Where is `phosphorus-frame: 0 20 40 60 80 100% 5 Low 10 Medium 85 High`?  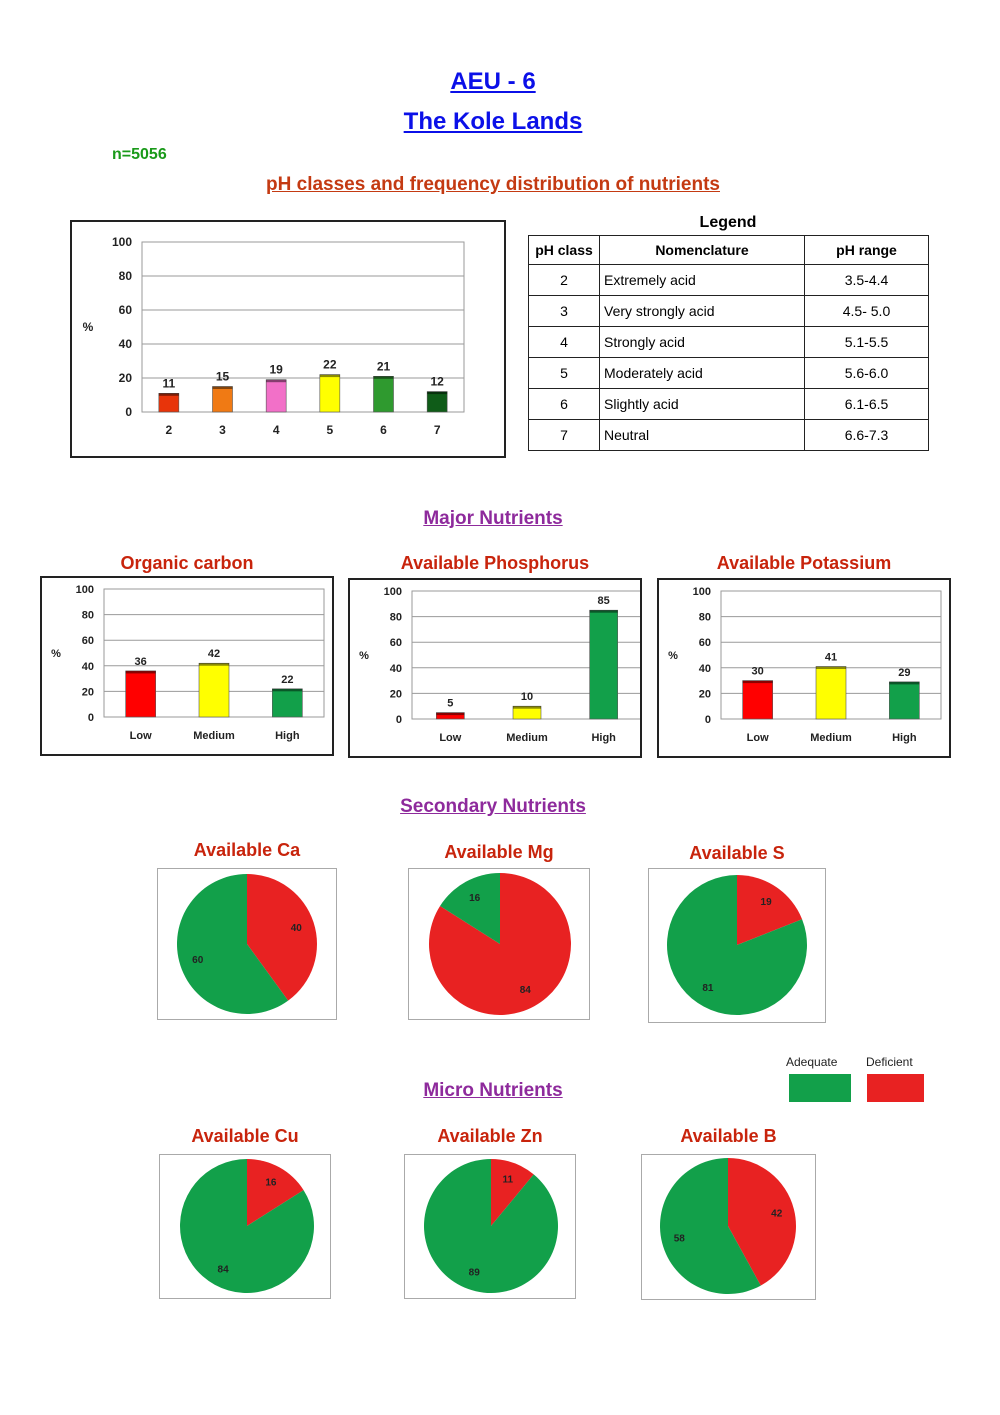
phosphorus-frame: 0 20 40 60 80 100% 5 Low 10 Medium 85 High is located at coordinates (495, 668).